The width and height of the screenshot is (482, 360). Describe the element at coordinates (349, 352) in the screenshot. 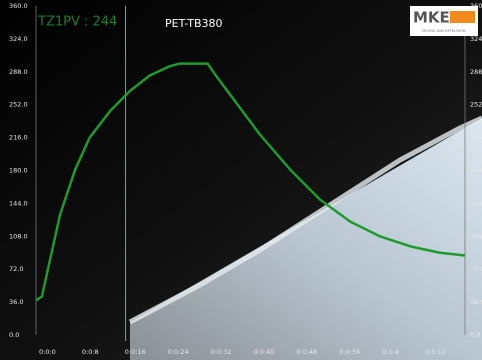

I see `x-tick-label: 0:0:56` at that location.